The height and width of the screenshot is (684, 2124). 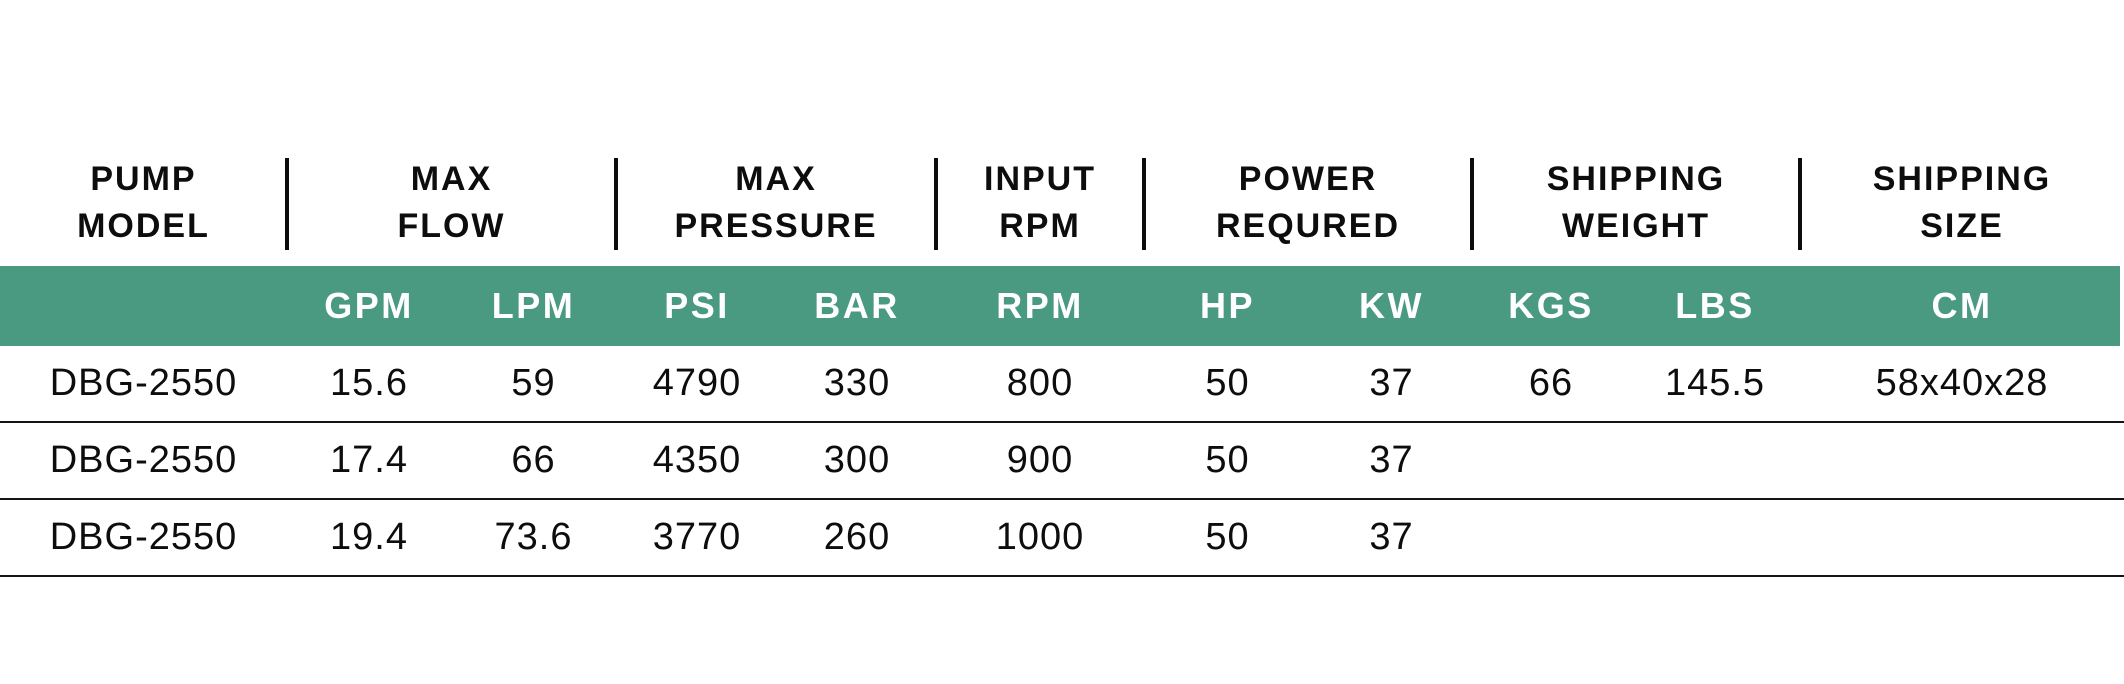 What do you see at coordinates (857, 383) in the screenshot?
I see `cell-bar: 330` at bounding box center [857, 383].